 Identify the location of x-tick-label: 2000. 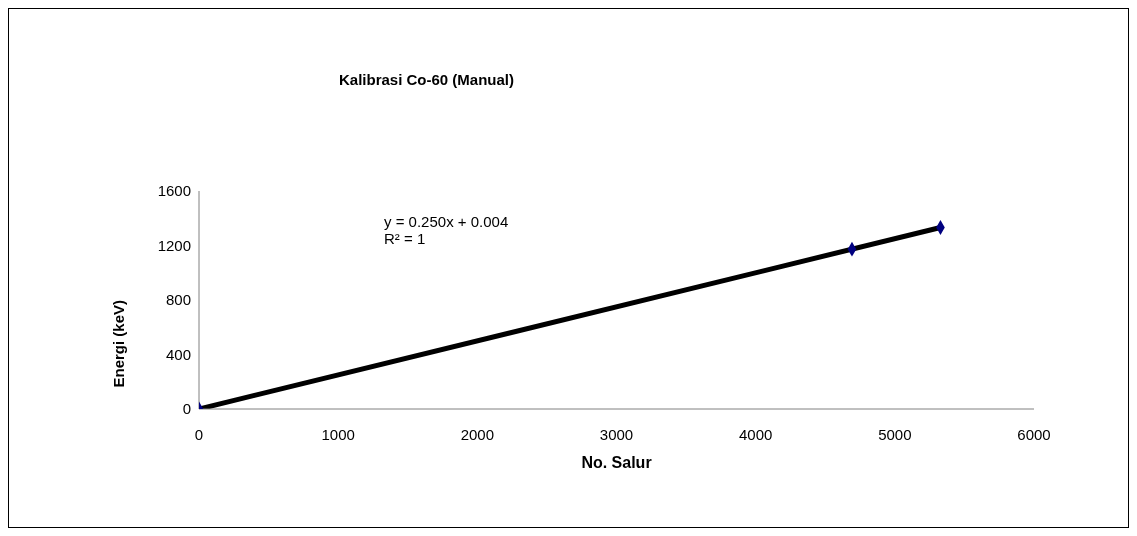
(477, 434).